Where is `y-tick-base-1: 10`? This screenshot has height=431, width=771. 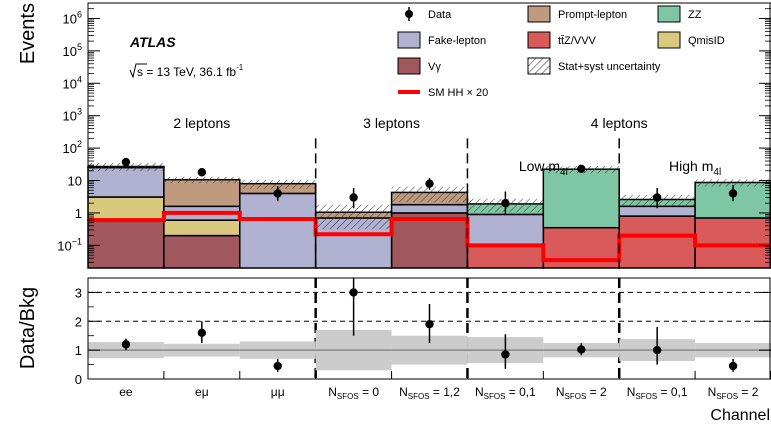
y-tick-base-1: 10 is located at coordinates (70, 51).